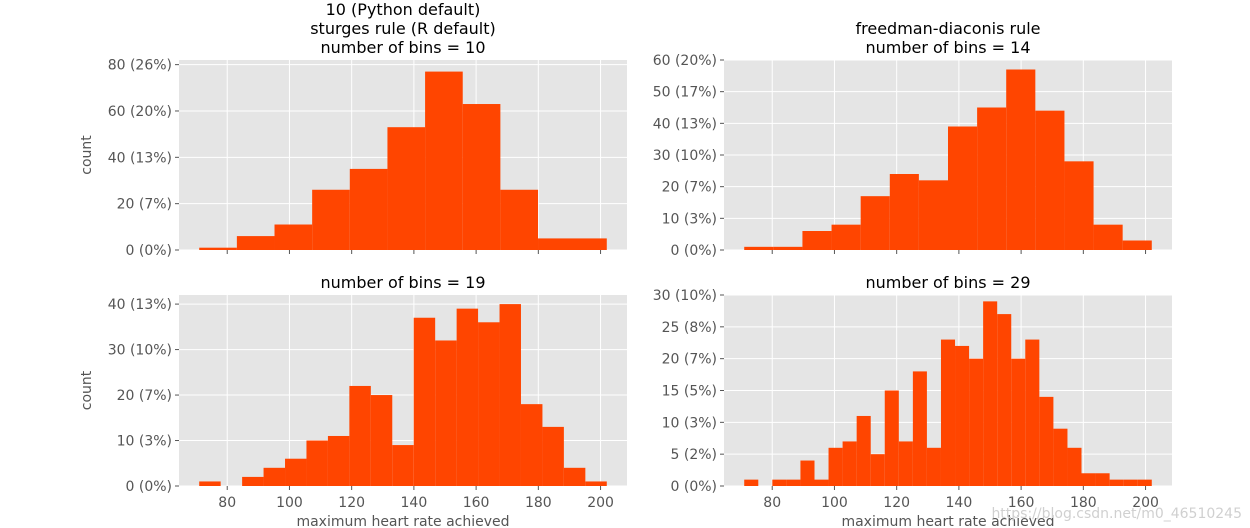  Describe the element at coordinates (402, 282) in the screenshot. I see `chart-title-line: number of bins = 19` at that location.